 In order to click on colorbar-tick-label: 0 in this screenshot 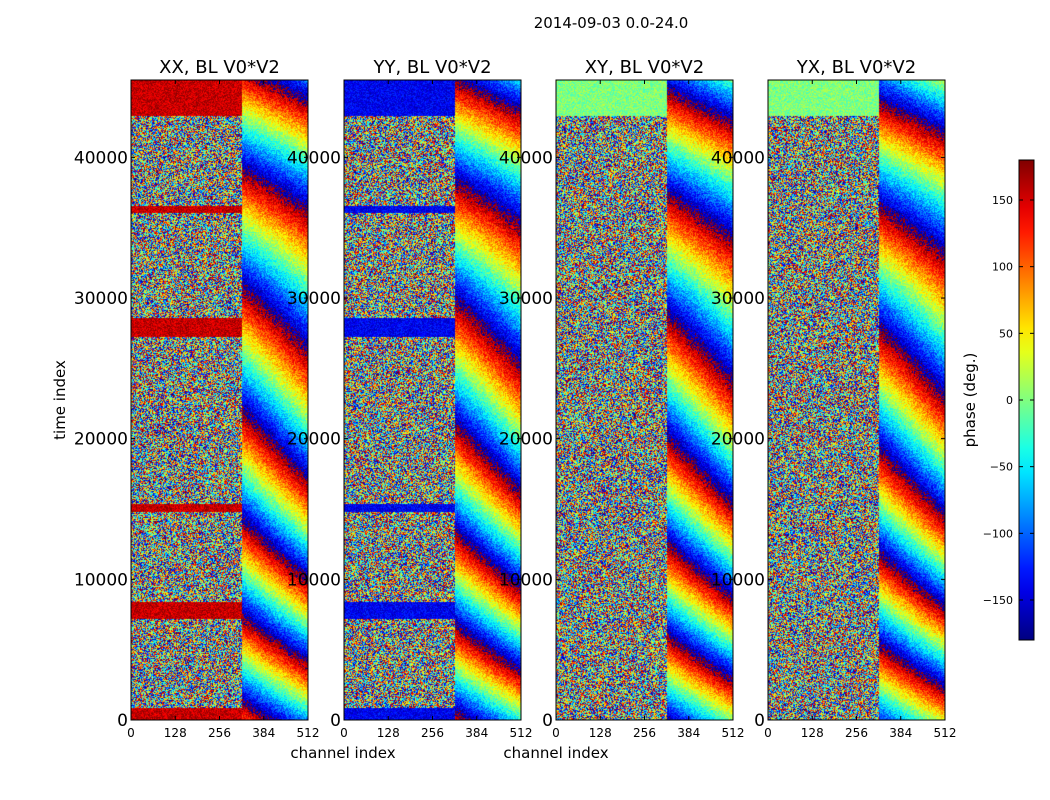, I will do `click(1009, 400)`.